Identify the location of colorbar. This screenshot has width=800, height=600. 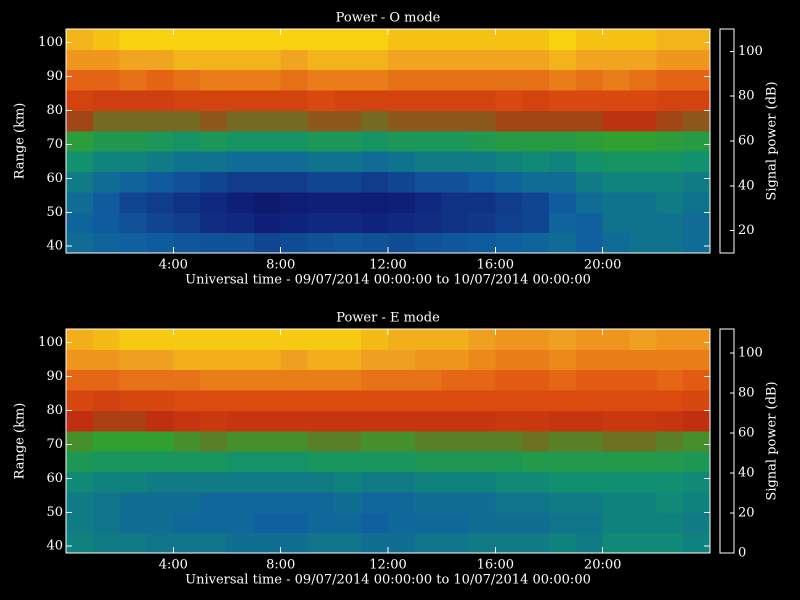
(727, 441).